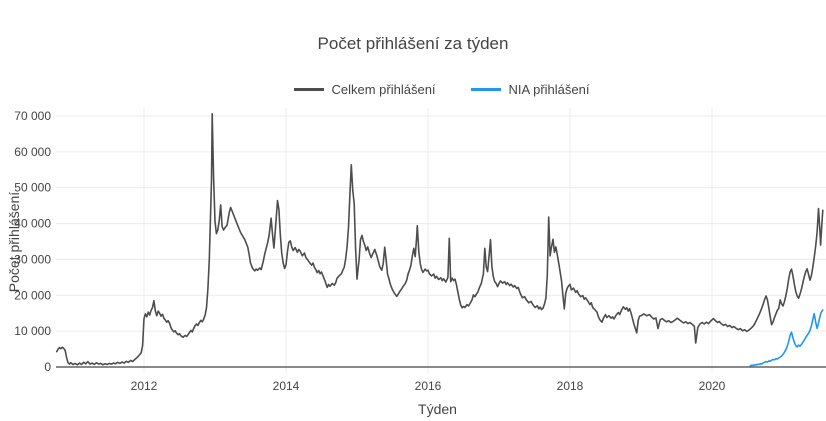  I want to click on x-tick-label: 2014, so click(286, 386).